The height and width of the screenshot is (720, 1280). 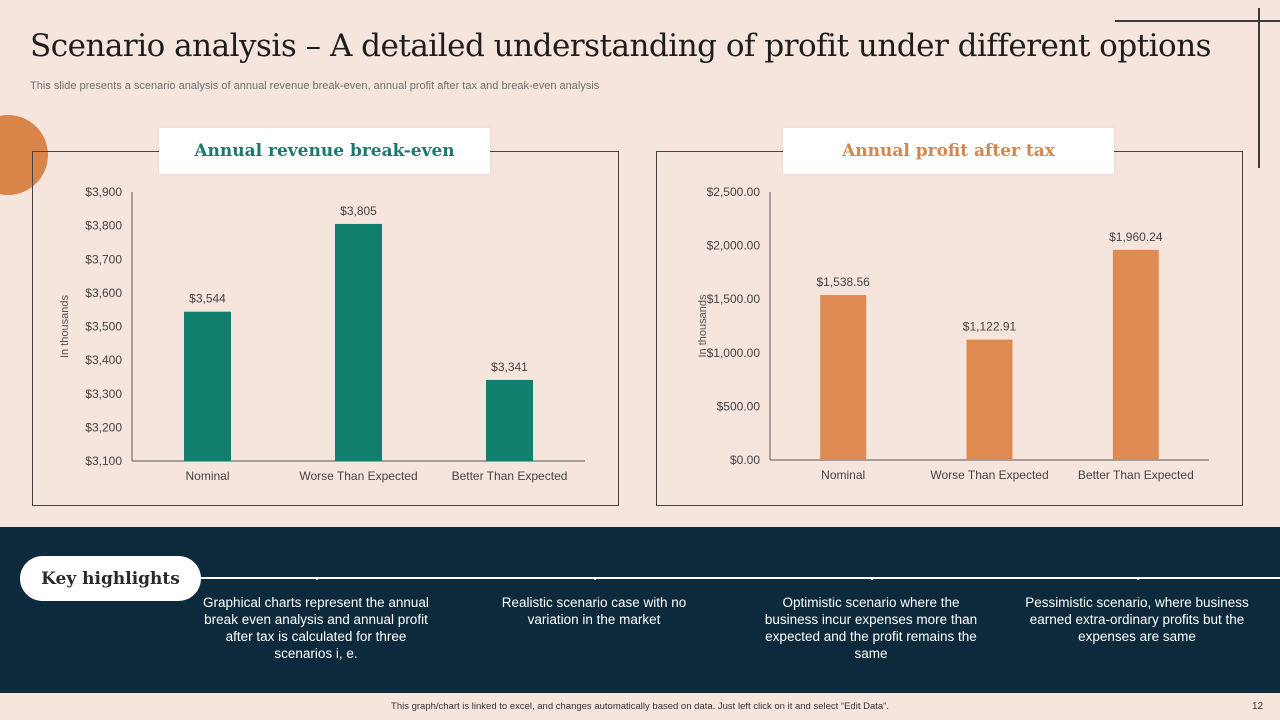 What do you see at coordinates (734, 353) in the screenshot?
I see `y-tick-label: $1,000.00` at bounding box center [734, 353].